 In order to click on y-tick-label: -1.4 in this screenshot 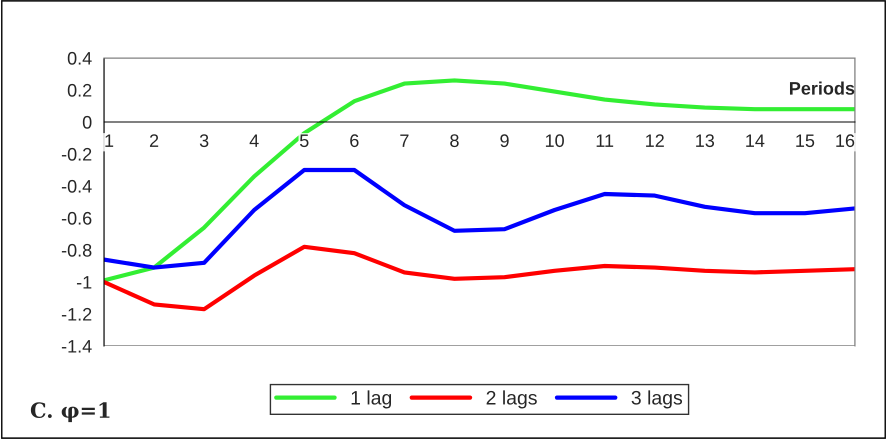, I will do `click(77, 346)`.